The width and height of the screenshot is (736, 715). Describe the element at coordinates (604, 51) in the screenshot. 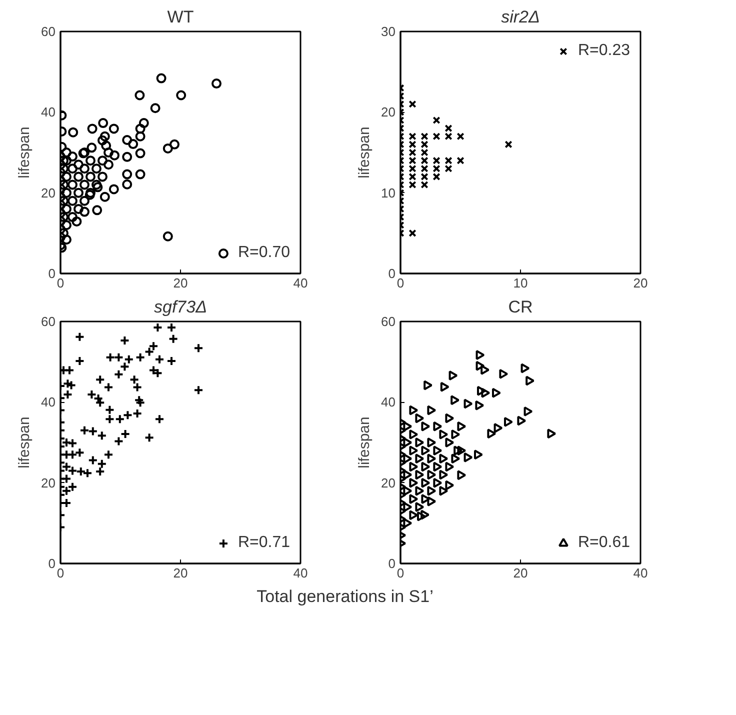

I see `legend-label: R=0.23` at that location.